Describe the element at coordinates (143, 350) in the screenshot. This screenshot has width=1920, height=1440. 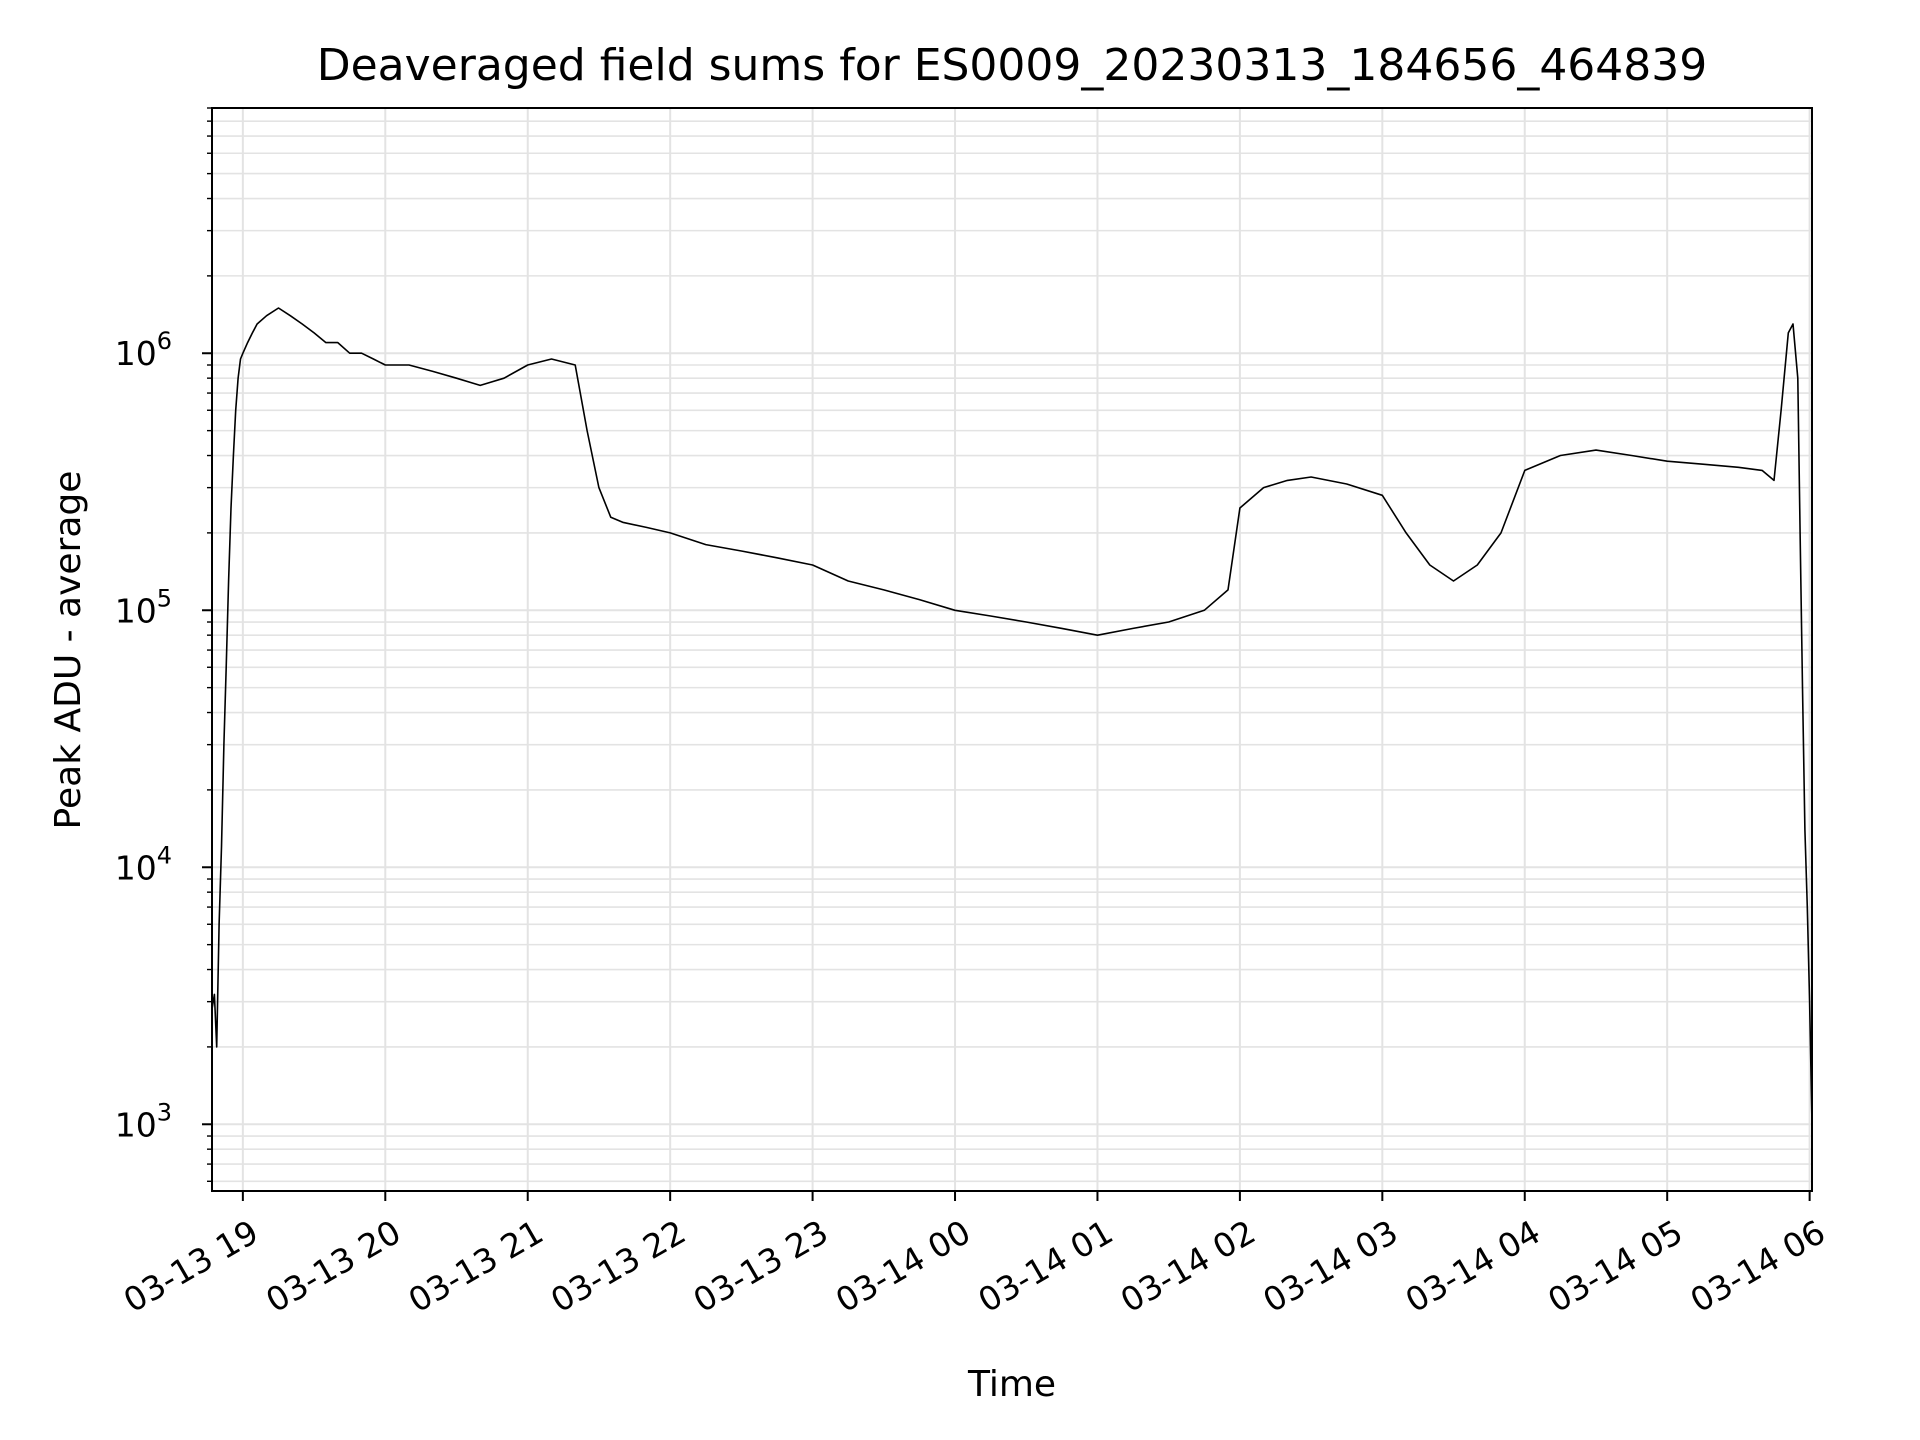
I see `y-tick-label: 10⁶` at that location.